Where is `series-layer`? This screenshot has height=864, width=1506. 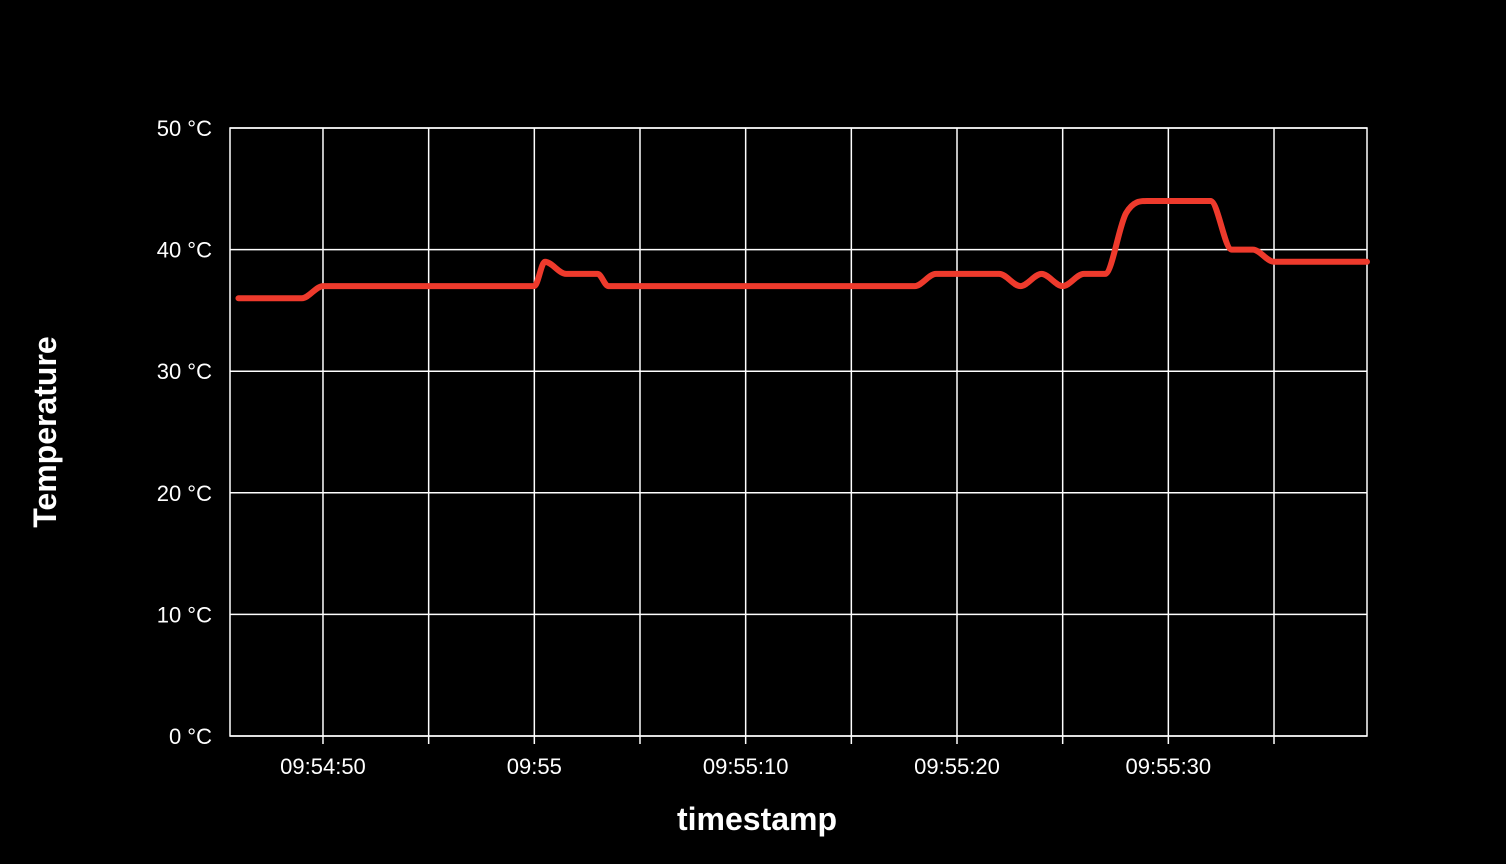 series-layer is located at coordinates (802, 249).